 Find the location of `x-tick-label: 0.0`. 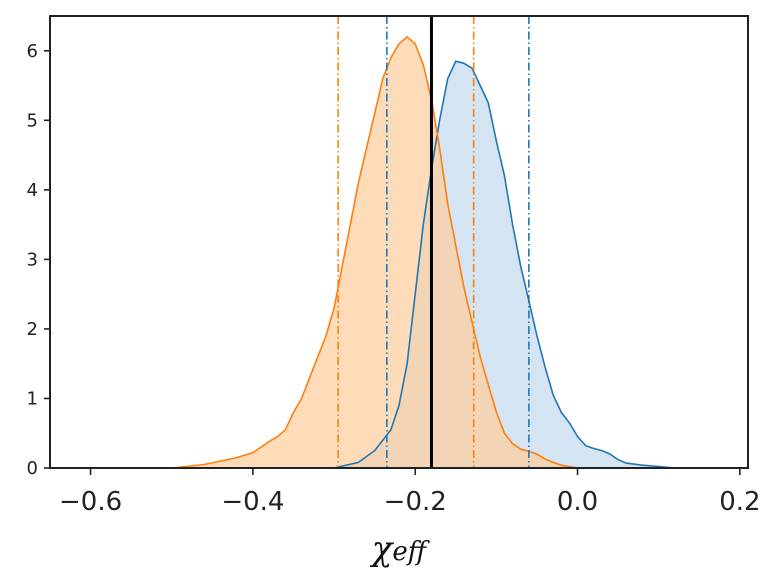

x-tick-label: 0.0 is located at coordinates (577, 502).